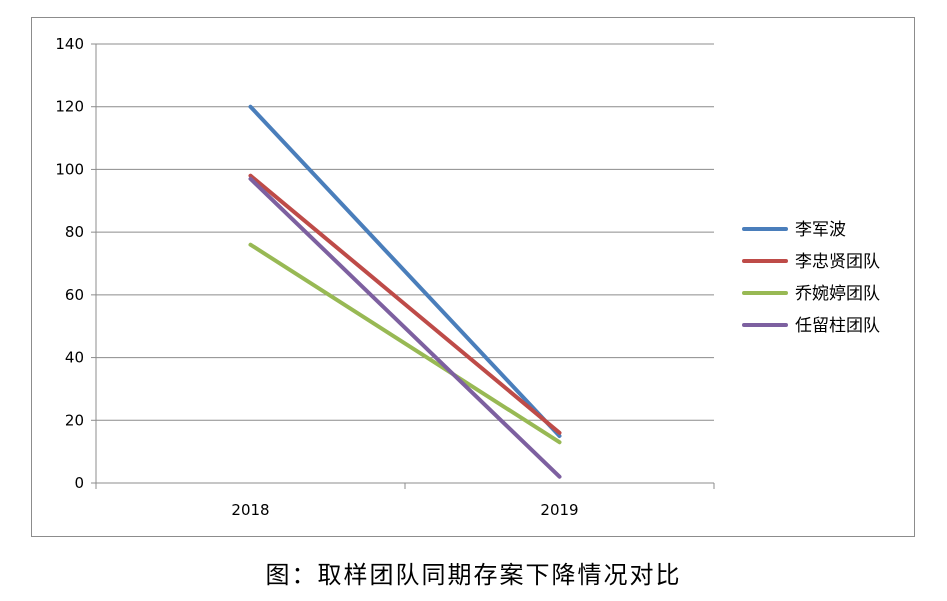 The height and width of the screenshot is (601, 947). Describe the element at coordinates (473, 575) in the screenshot. I see `figure-caption: 图：取样团队同期存案下降情况对比` at that location.